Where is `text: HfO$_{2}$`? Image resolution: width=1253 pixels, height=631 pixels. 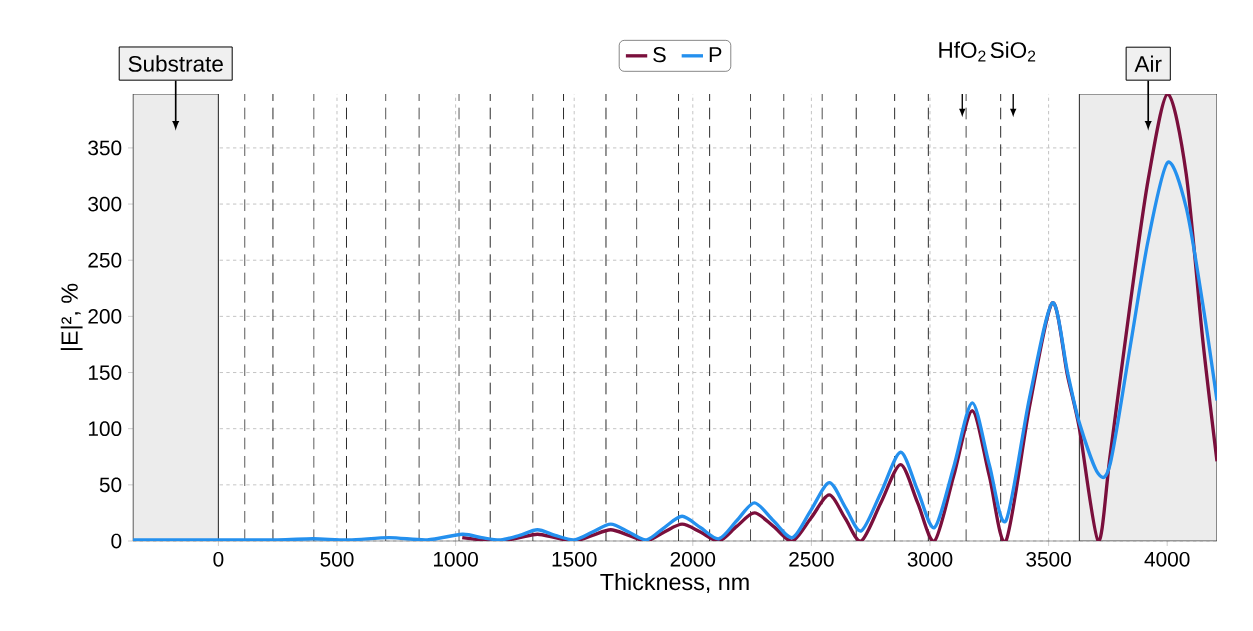
text: HfO$_{2}$ is located at coordinates (962, 51).